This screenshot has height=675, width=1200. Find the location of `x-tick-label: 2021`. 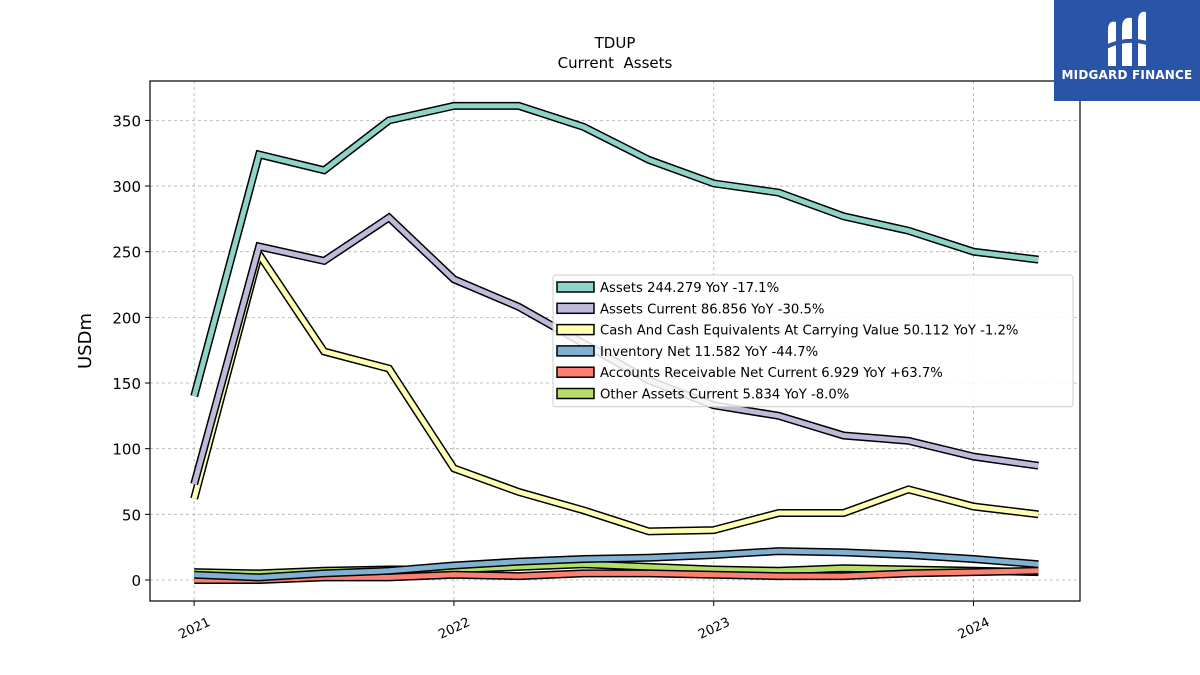

x-tick-label: 2021 is located at coordinates (195, 629).